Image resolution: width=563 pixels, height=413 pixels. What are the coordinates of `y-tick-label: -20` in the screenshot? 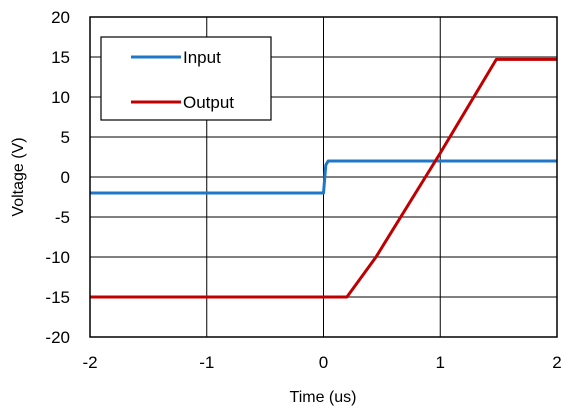 It's located at (57, 337).